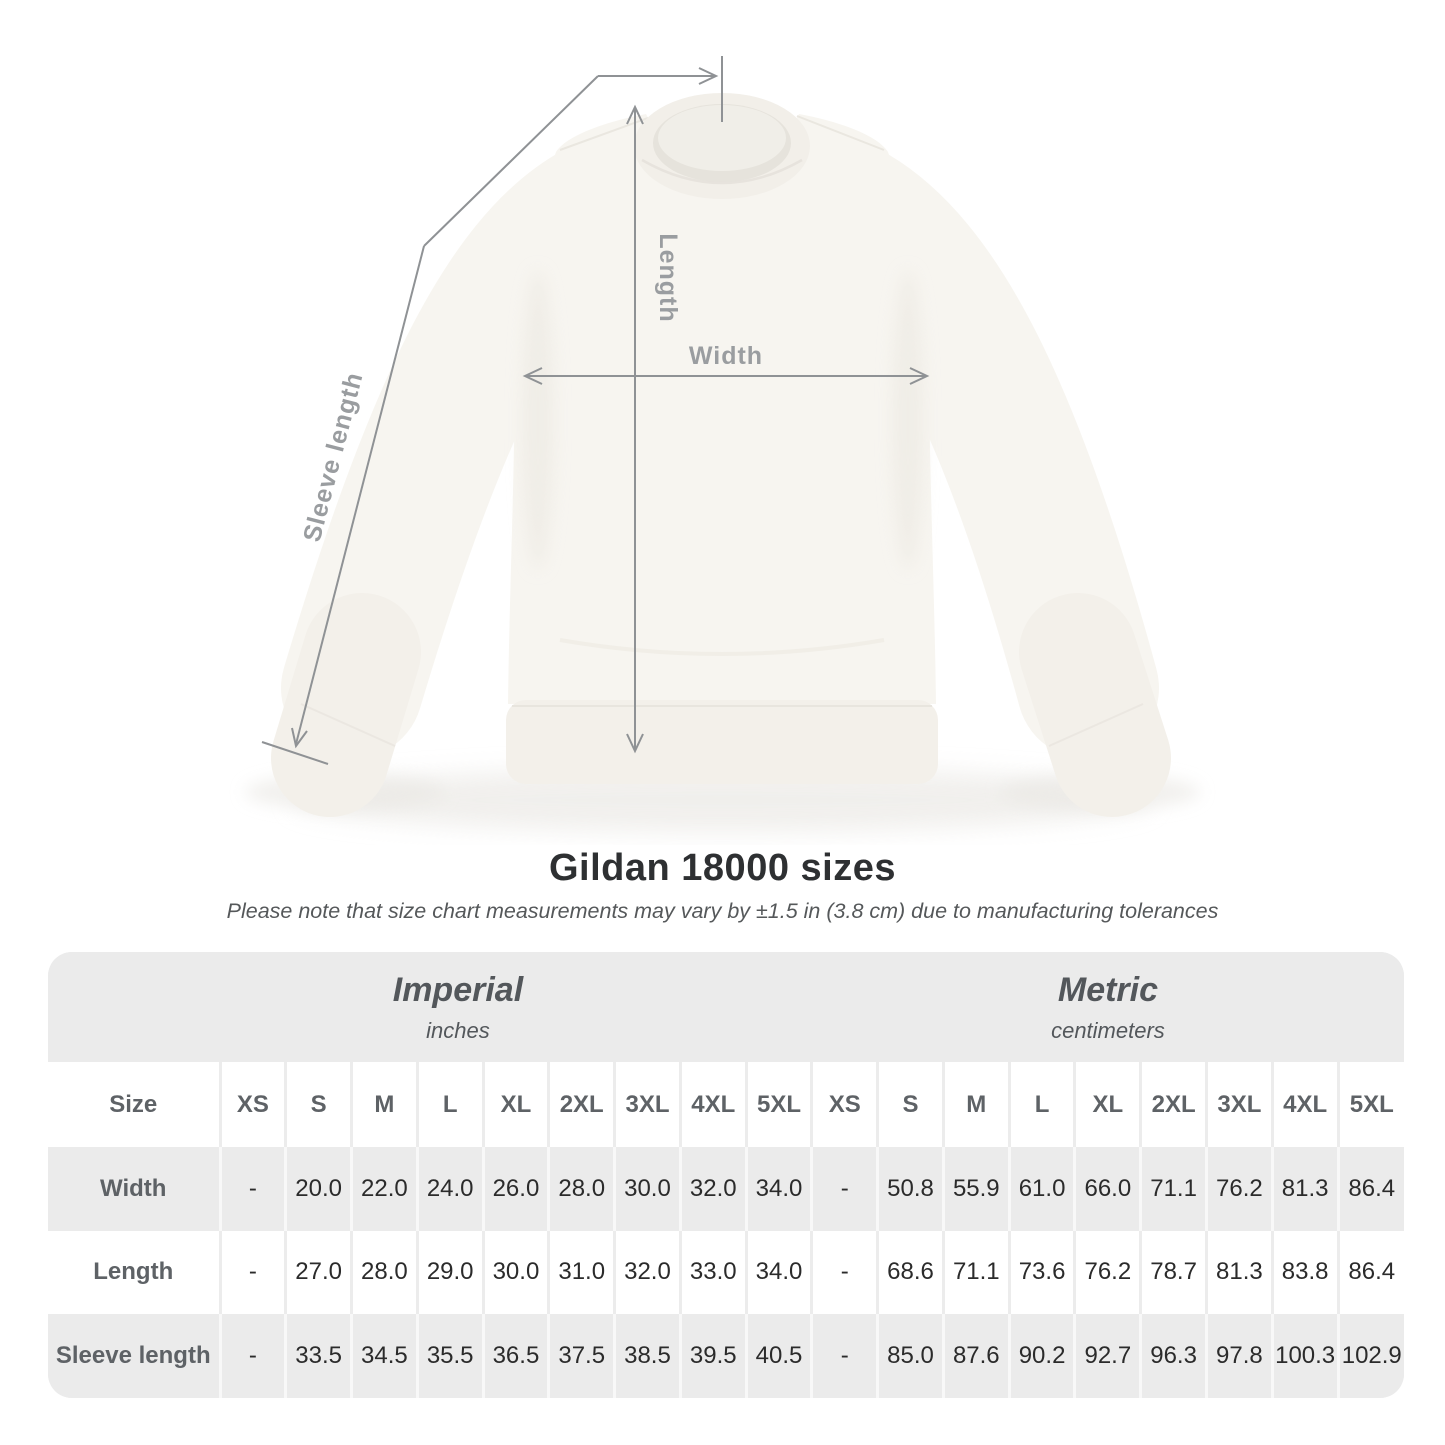  What do you see at coordinates (654, 429) in the screenshot?
I see `length-measure: Length` at bounding box center [654, 429].